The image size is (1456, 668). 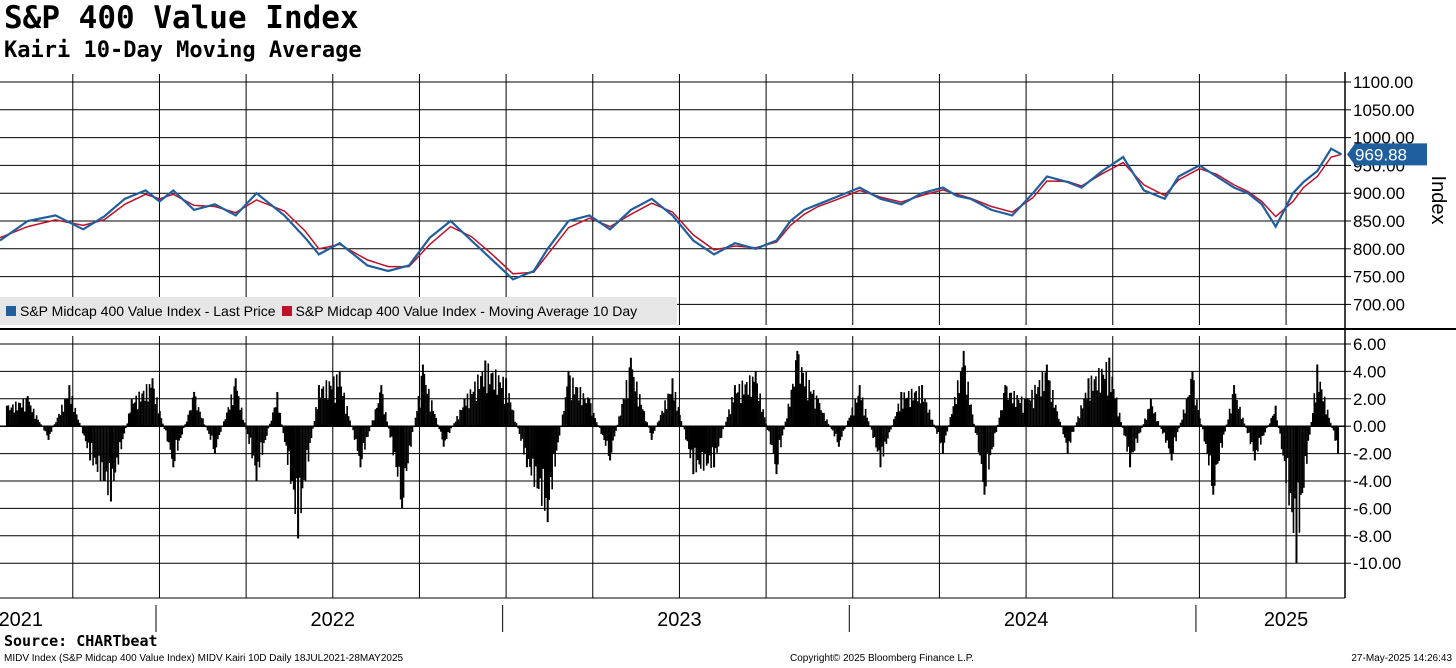 What do you see at coordinates (1369, 344) in the screenshot?
I see `kairi-tick-label: 6.00` at bounding box center [1369, 344].